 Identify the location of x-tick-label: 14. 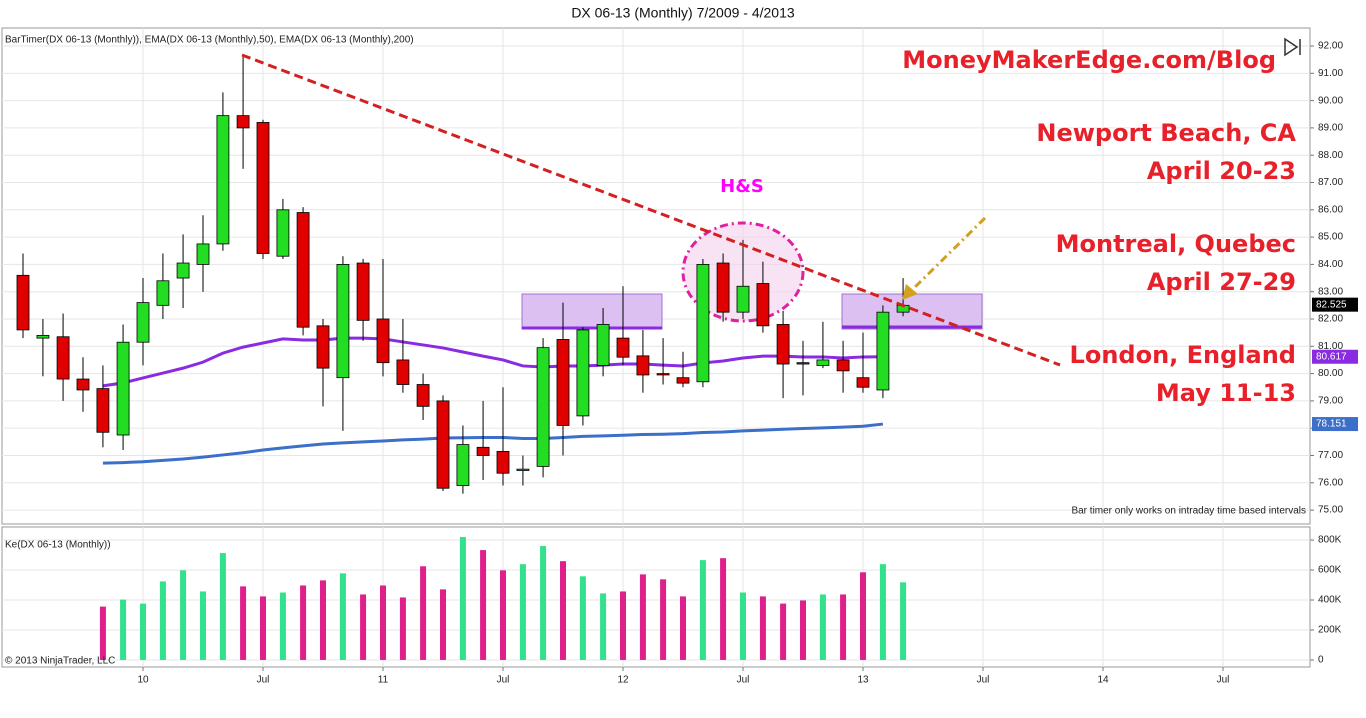
(1103, 680).